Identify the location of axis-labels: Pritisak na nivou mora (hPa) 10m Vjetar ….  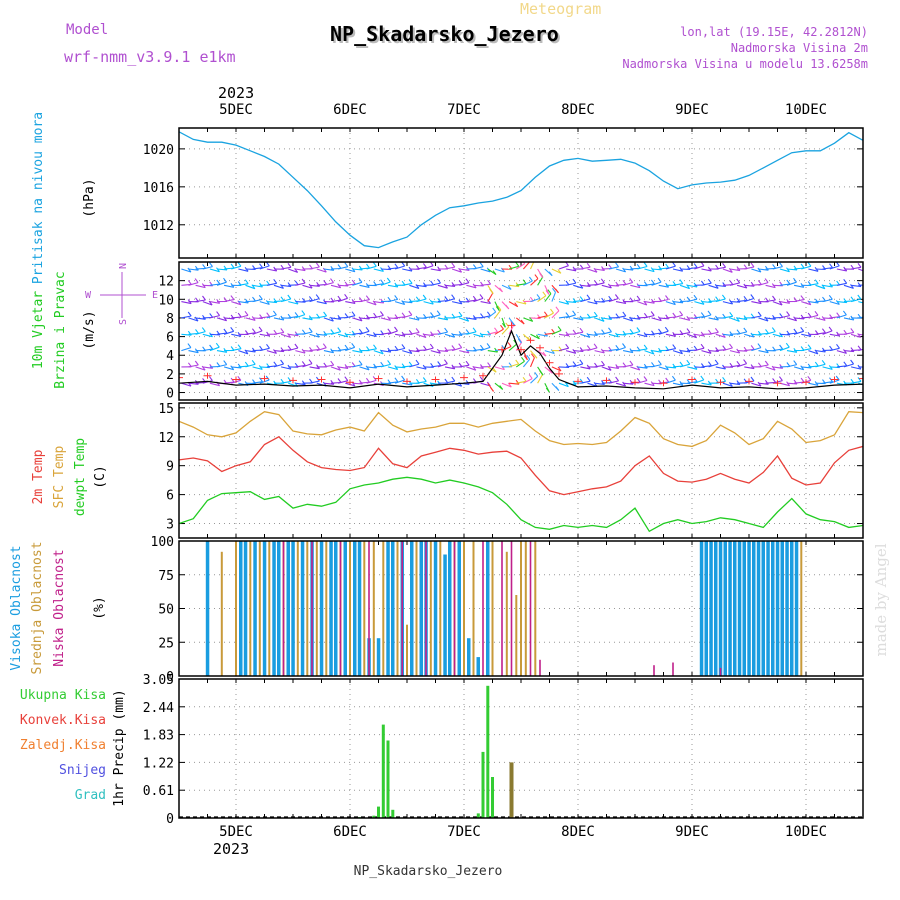
(68, 459).